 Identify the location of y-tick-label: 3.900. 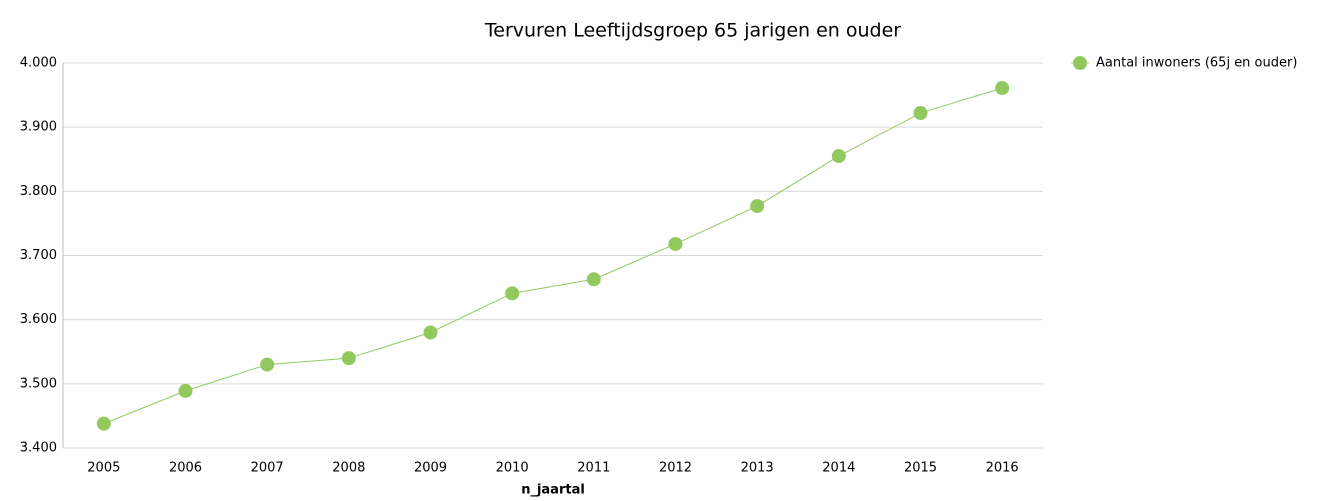
(38, 127).